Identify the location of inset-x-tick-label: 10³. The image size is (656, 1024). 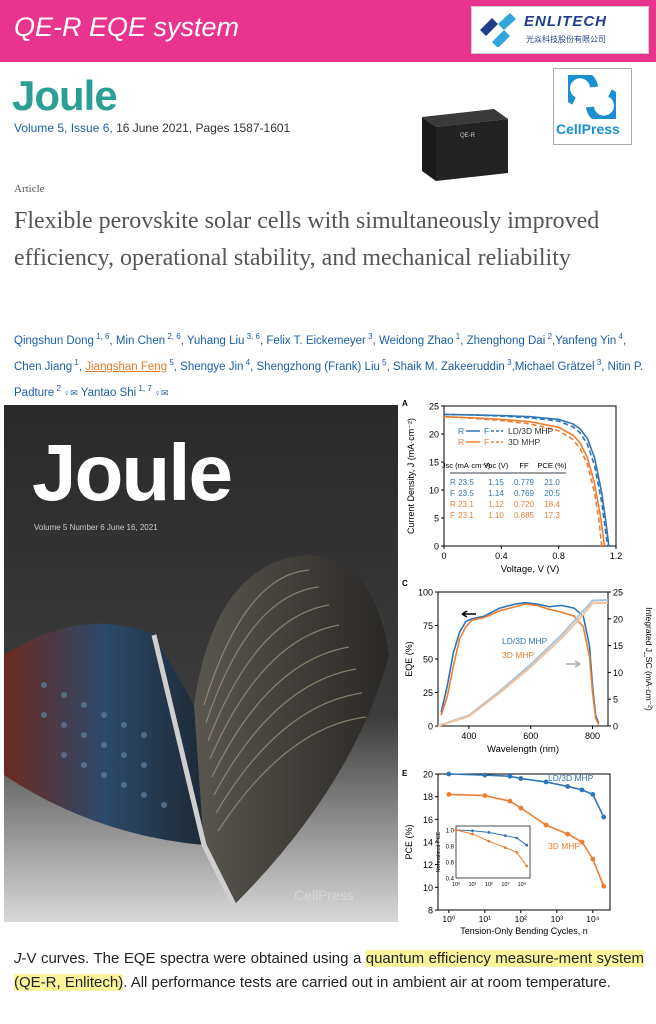
(505, 885).